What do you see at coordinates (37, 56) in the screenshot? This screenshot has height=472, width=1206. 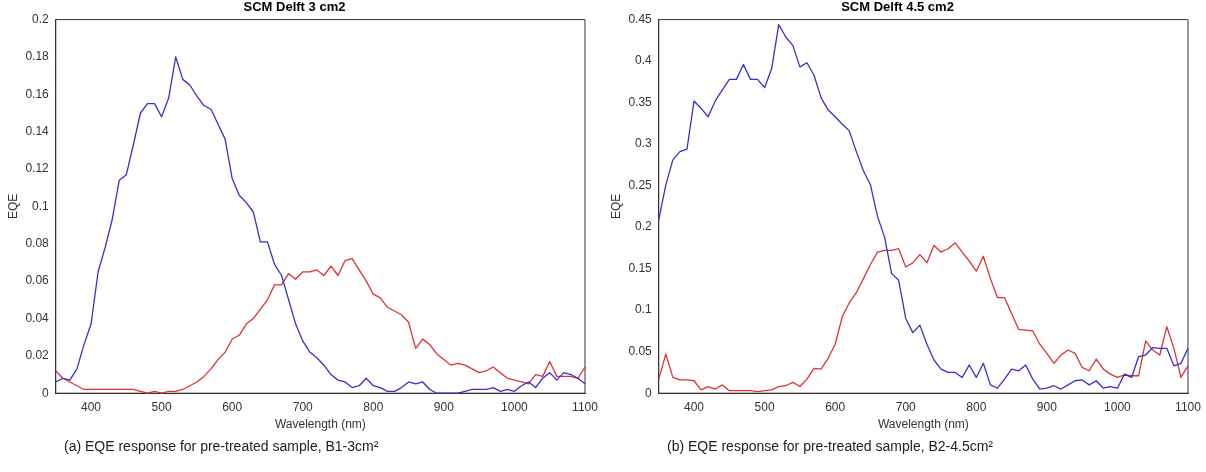 I see `y-tick-label: 0.18` at bounding box center [37, 56].